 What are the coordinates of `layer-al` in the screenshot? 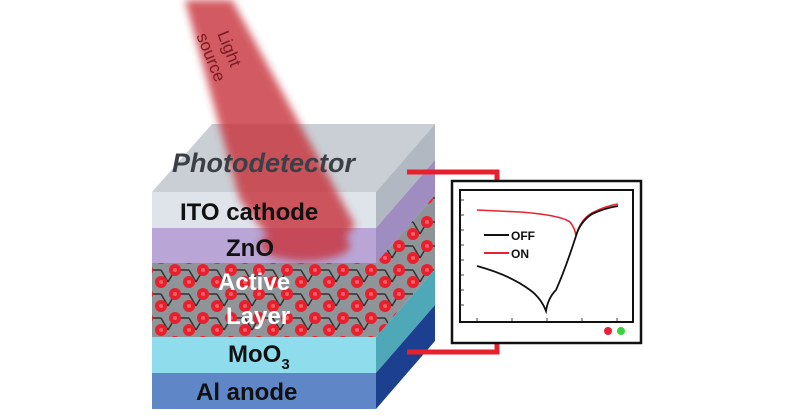 It's located at (264, 391).